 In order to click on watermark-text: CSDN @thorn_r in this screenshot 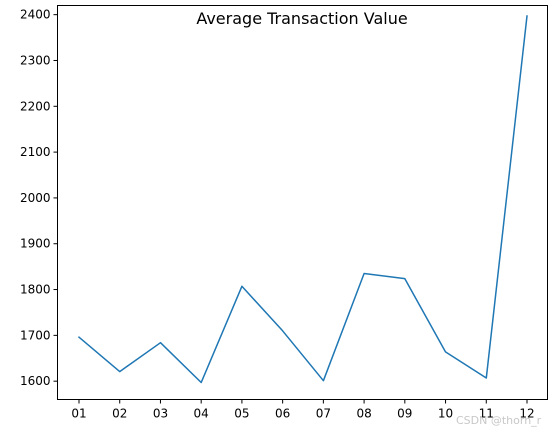, I will do `click(499, 420)`.